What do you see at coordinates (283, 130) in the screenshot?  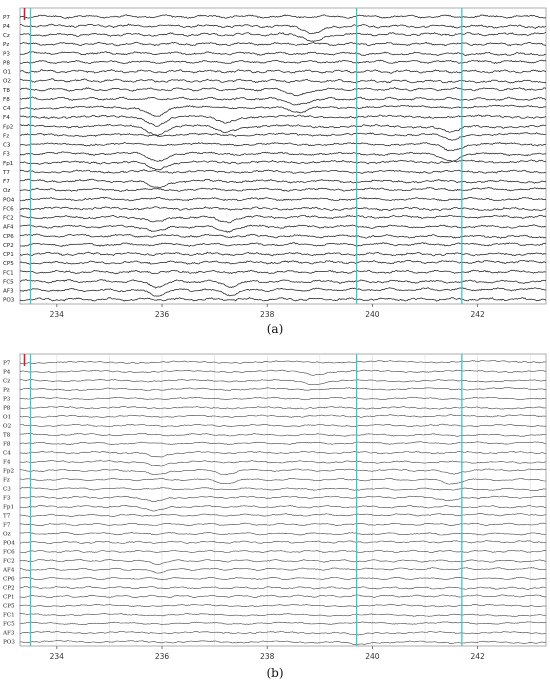 I see `trace-fp2` at bounding box center [283, 130].